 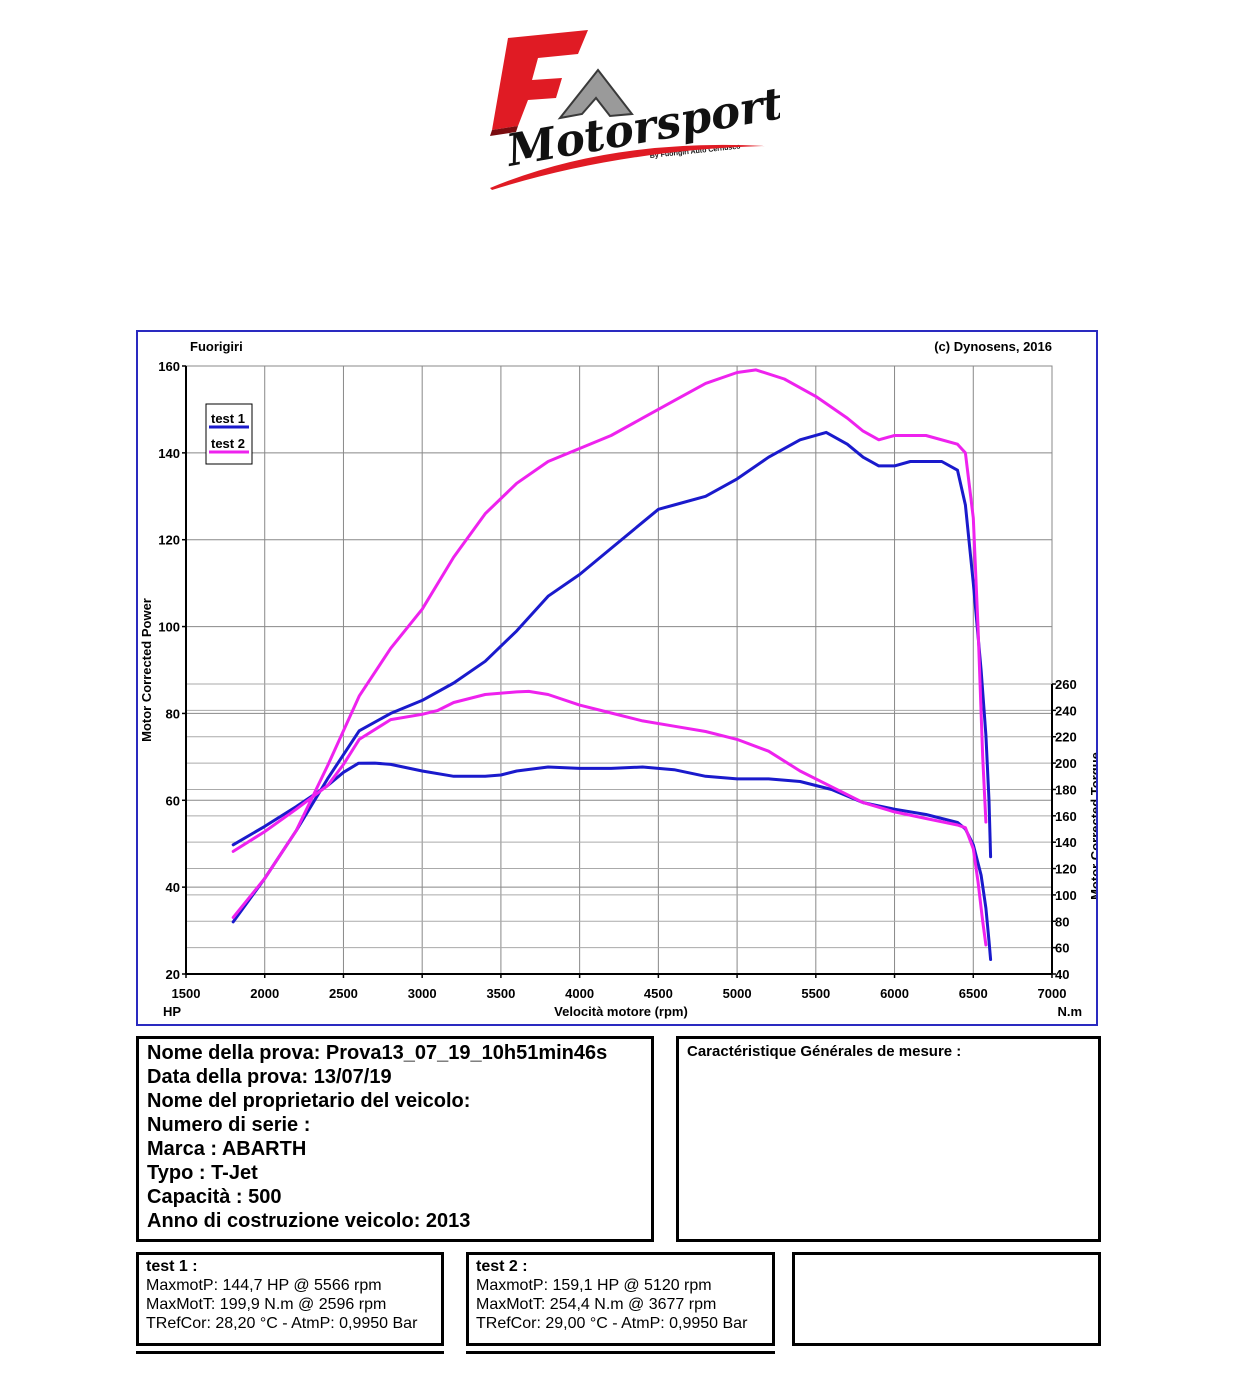 What do you see at coordinates (343, 993) in the screenshot?
I see `x-tick-label: 2500` at bounding box center [343, 993].